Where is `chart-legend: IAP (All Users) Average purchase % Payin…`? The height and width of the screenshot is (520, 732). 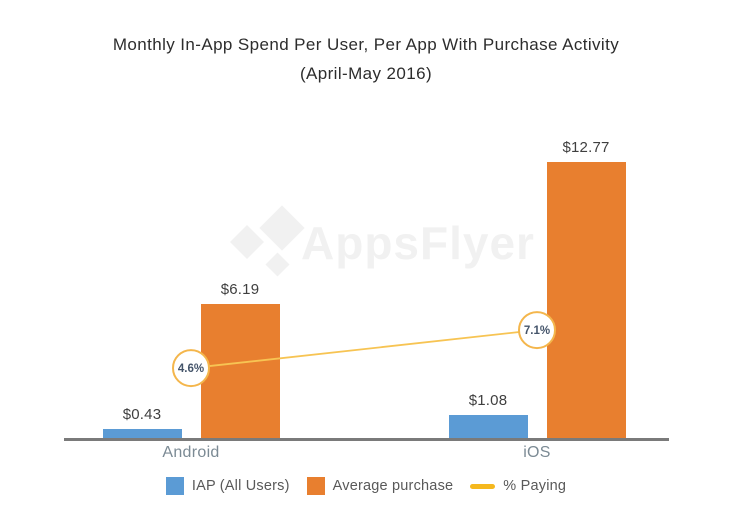
chart-legend: IAP (All Users) Average purchase % Payin… is located at coordinates (366, 486).